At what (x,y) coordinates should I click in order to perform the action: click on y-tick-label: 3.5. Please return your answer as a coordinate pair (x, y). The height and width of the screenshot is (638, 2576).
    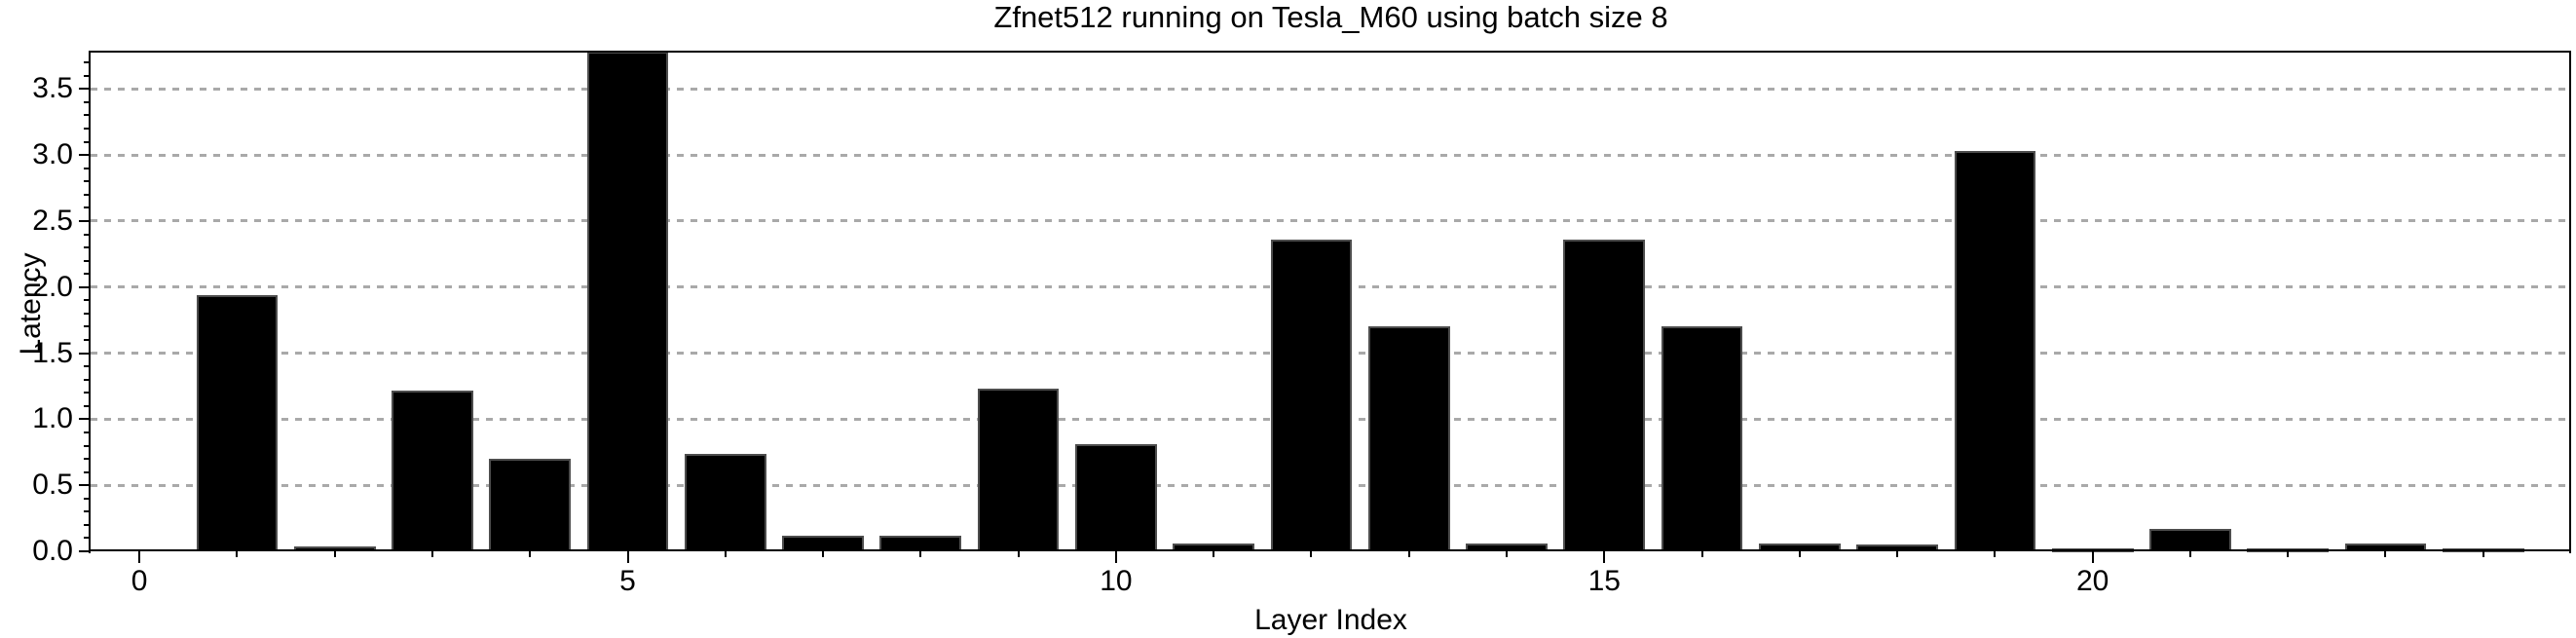
    Looking at the image, I should click on (52, 89).